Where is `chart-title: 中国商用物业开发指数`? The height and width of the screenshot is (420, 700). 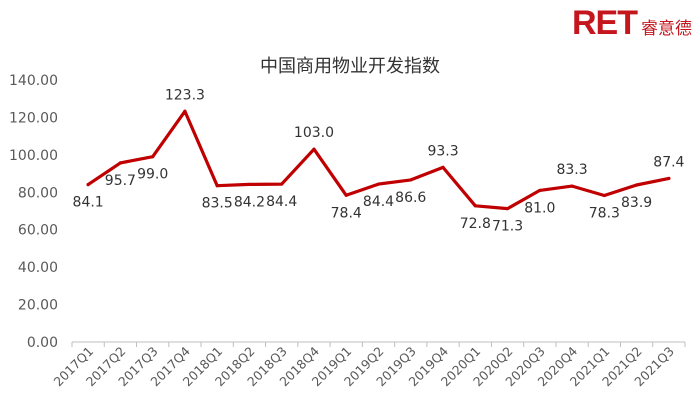
chart-title: 中国商用物业开发指数 is located at coordinates (350, 66).